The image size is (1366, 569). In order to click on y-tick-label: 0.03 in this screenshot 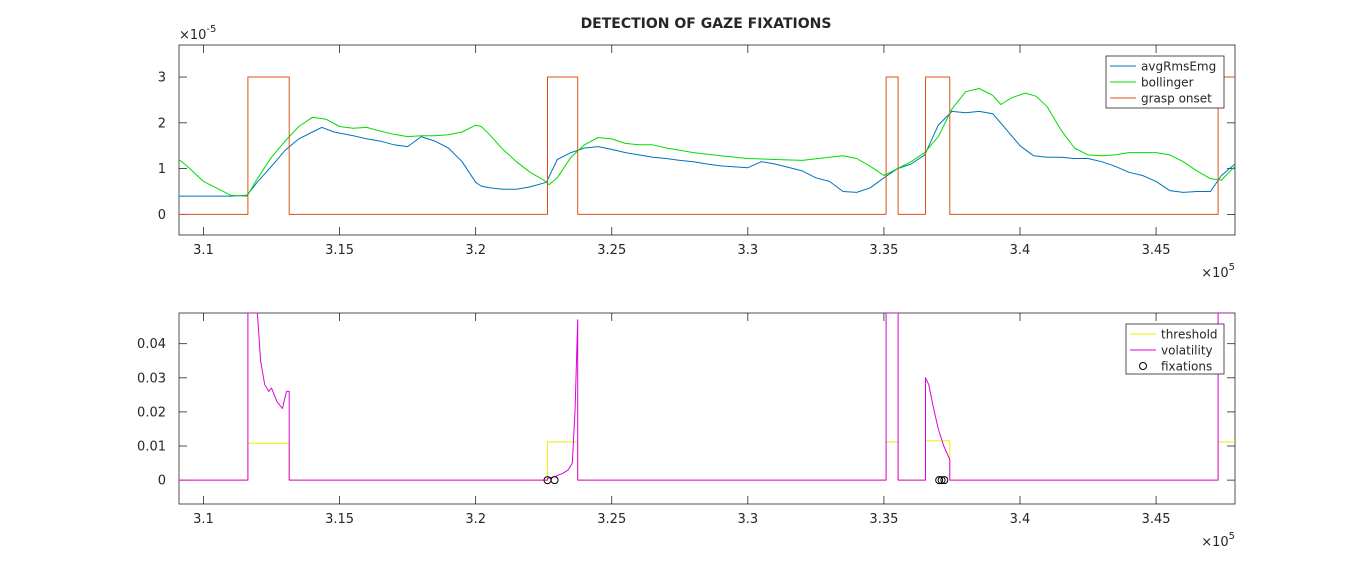, I will do `click(151, 378)`.